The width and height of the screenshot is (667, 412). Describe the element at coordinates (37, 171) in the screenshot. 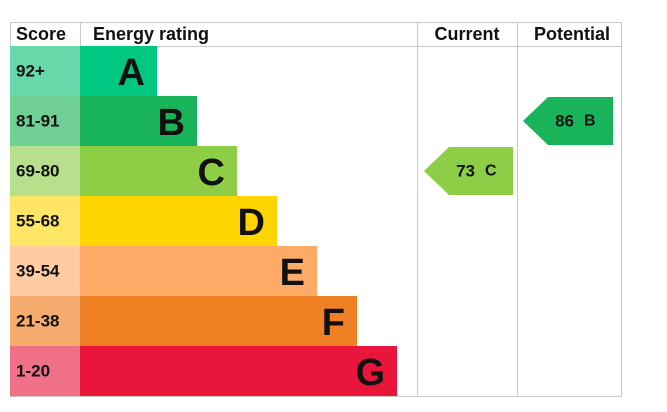

I see `score-range: 69-80` at that location.